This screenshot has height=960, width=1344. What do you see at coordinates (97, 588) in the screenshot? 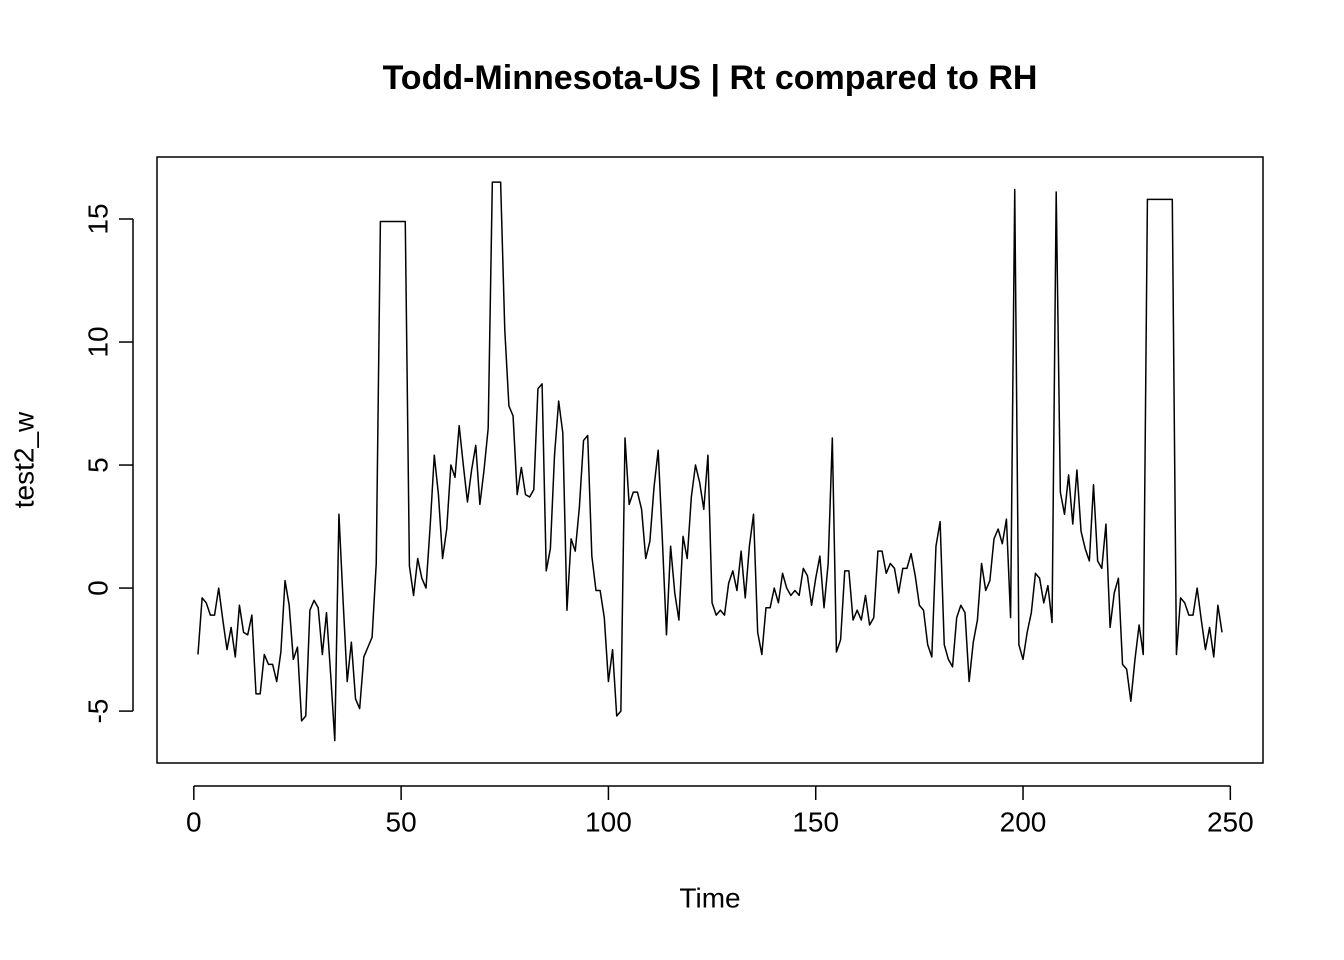
I see `y-tick-label: 0` at bounding box center [97, 588].